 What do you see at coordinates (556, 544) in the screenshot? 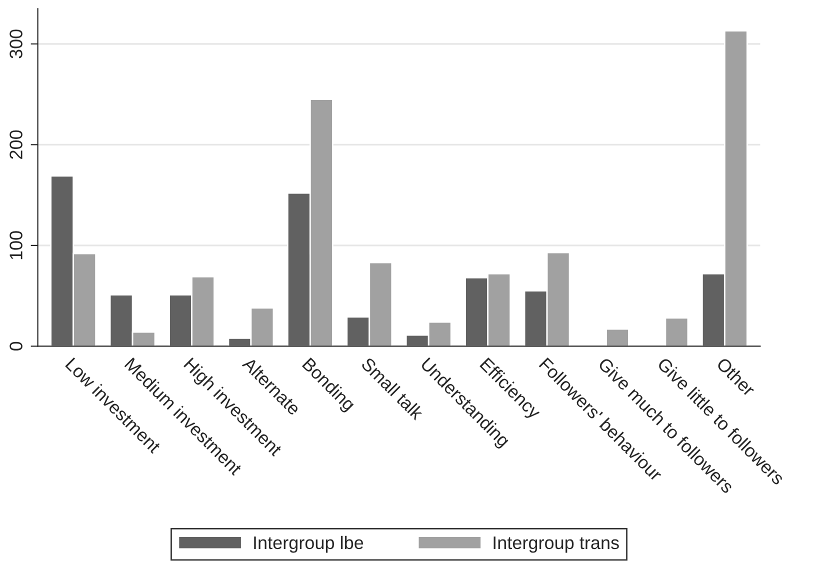
I see `legend-label: Intergroup trans` at bounding box center [556, 544].